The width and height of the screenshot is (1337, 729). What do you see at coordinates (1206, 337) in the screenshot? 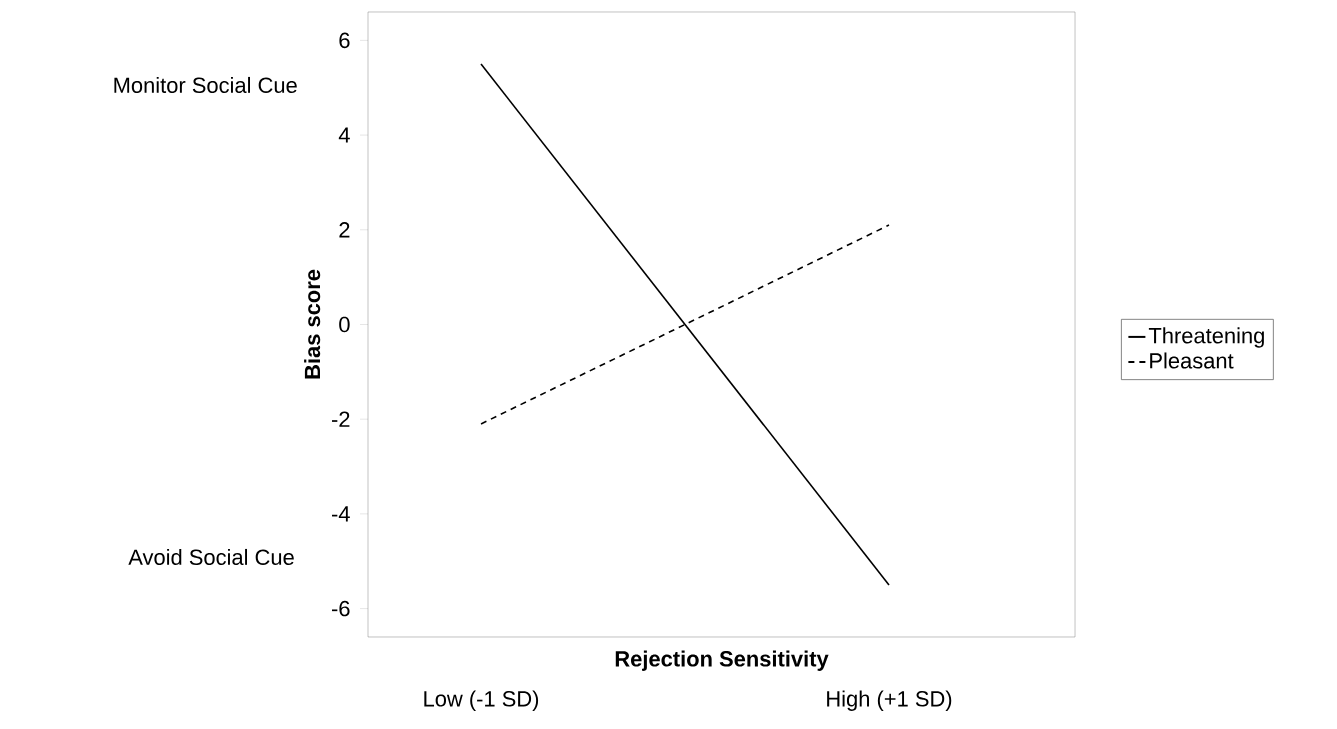
I see `legend-label: Threatening` at bounding box center [1206, 337].